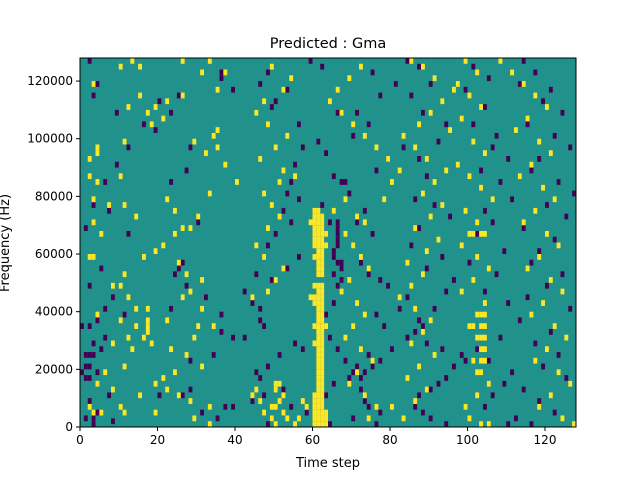  Describe the element at coordinates (389, 440) in the screenshot. I see `x-tick-label: 80` at that location.